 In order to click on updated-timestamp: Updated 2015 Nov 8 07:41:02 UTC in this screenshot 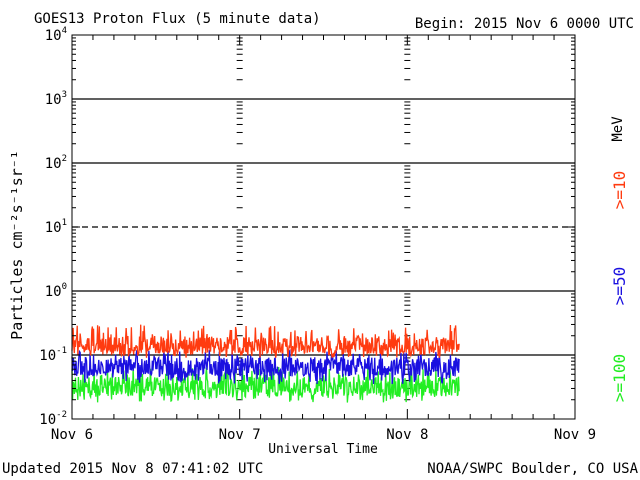, I will do `click(132, 469)`.